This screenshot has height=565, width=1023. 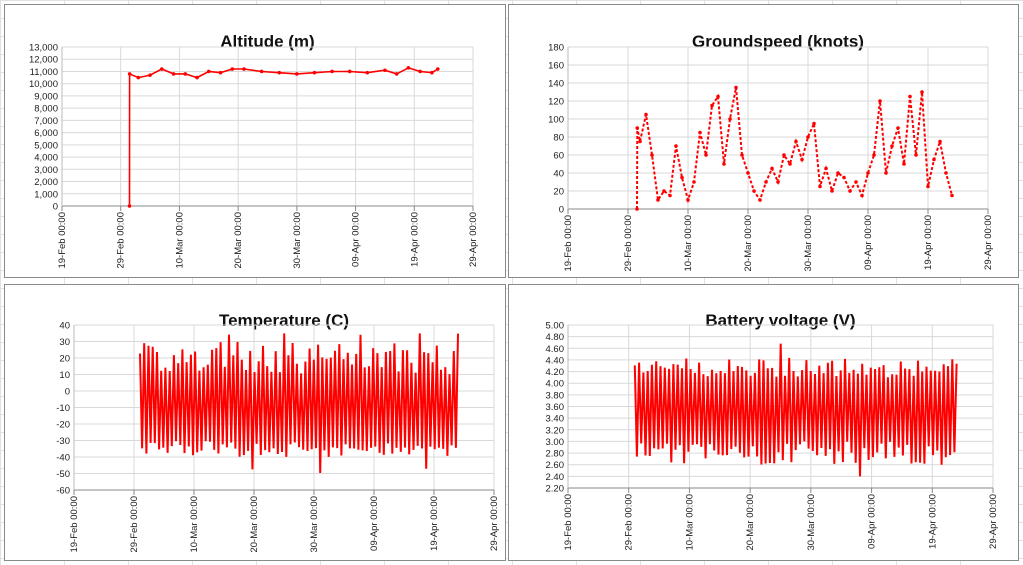 What do you see at coordinates (46, 109) in the screenshot?
I see `y-tick-label: 8,000` at bounding box center [46, 109].